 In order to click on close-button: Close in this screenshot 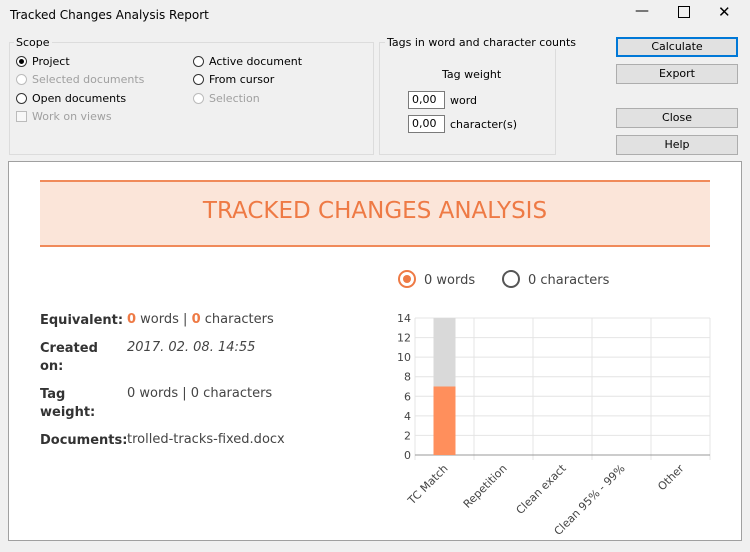, I will do `click(677, 118)`.